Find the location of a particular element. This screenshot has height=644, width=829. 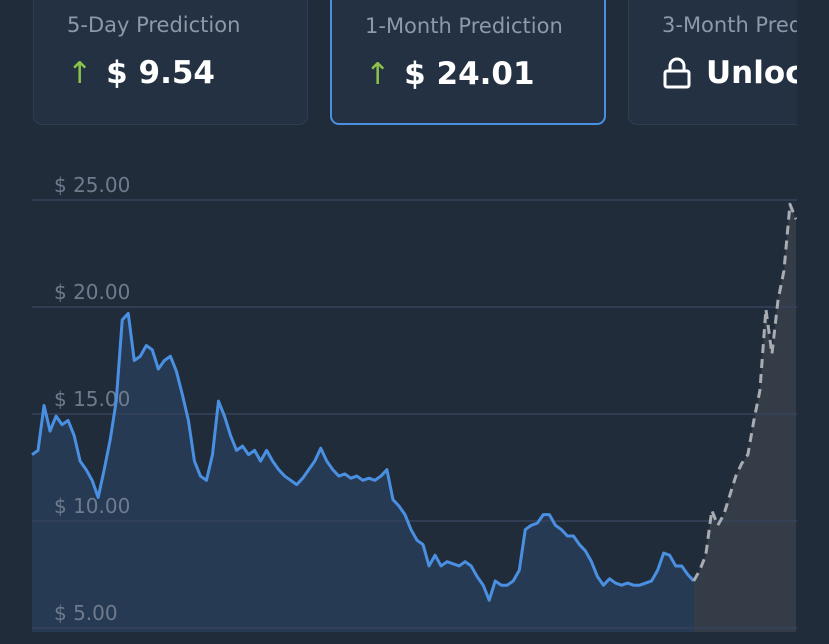

card-label: 5-Day Prediction is located at coordinates (154, 25).